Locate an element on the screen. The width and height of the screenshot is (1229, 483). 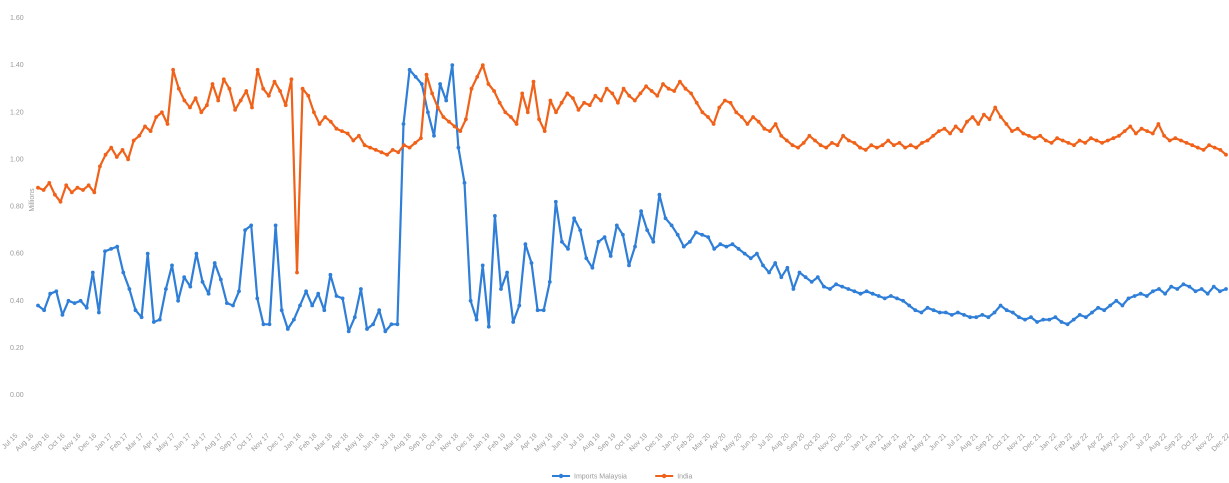
x-tick-label: Dec 18 is located at coordinates (465, 442).